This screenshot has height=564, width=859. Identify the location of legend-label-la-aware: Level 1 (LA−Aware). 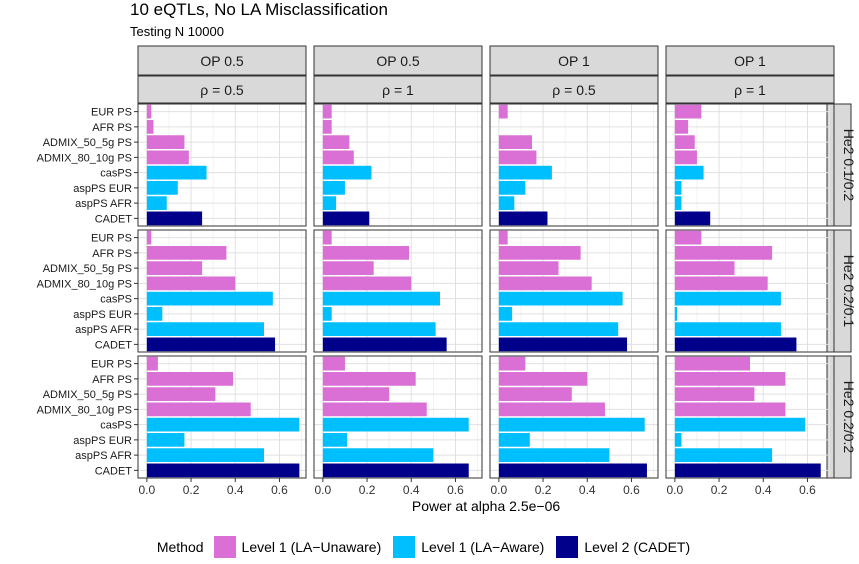
(483, 547).